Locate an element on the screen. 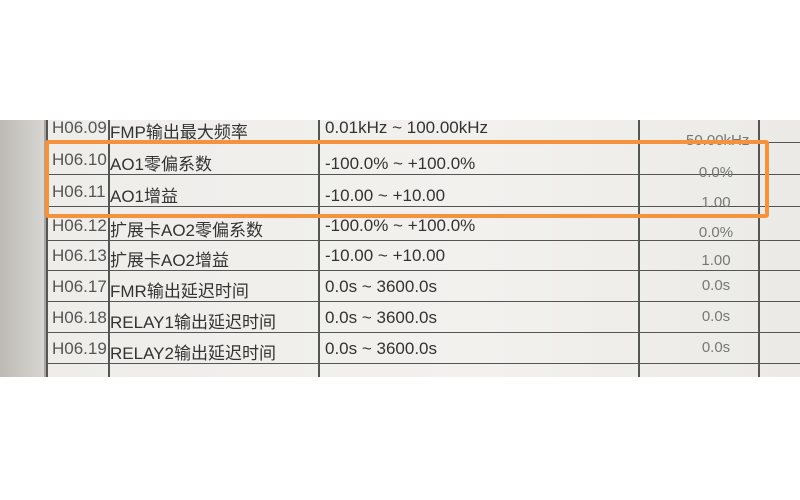 The image size is (800, 500). table-row: H06.13 扩展卡AO2增益 -10.00 ~ +10.00 1.00 is located at coordinates (423, 255).